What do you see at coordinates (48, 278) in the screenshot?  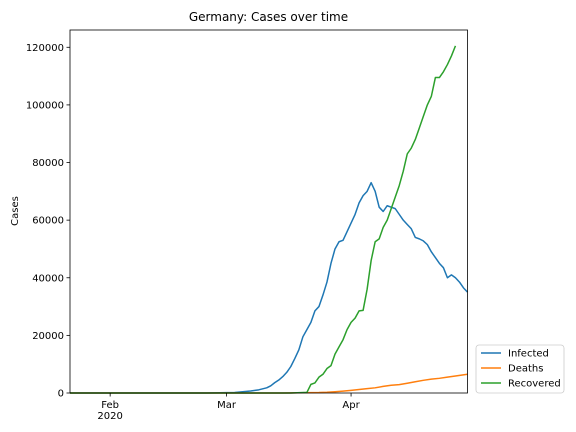 I see `y-tick-label: 40000` at bounding box center [48, 278].